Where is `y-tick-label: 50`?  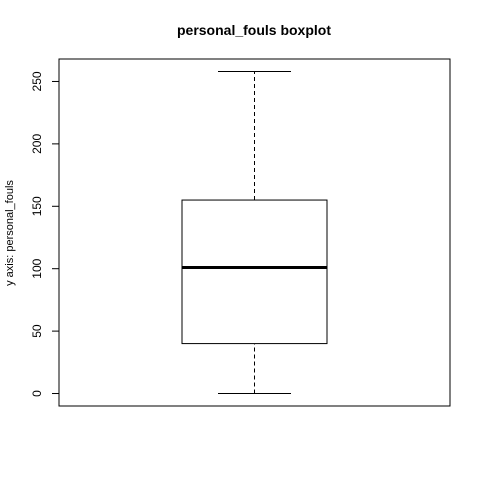
y-tick-label: 50 is located at coordinates (37, 331).